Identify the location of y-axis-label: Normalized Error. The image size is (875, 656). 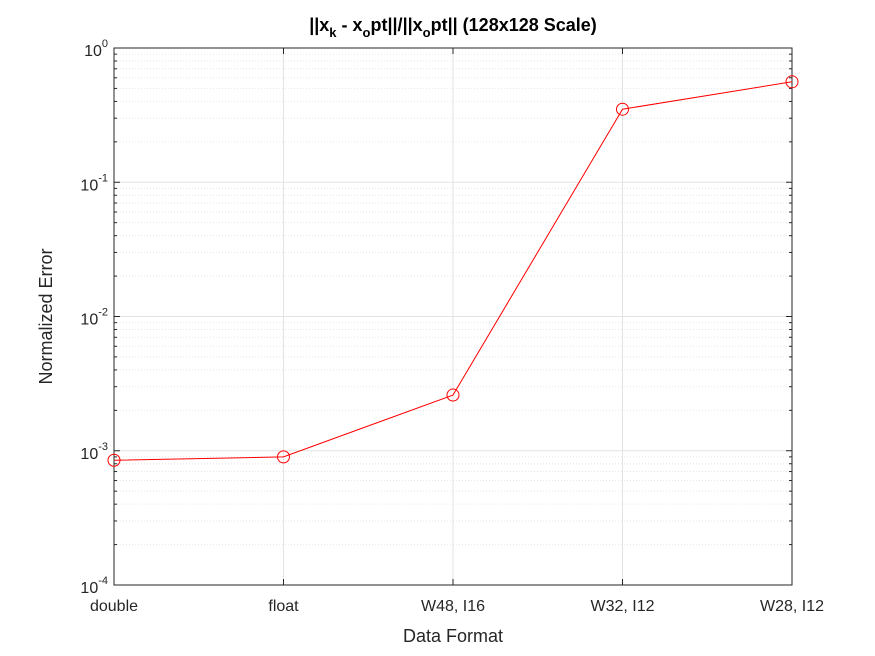
(46, 316).